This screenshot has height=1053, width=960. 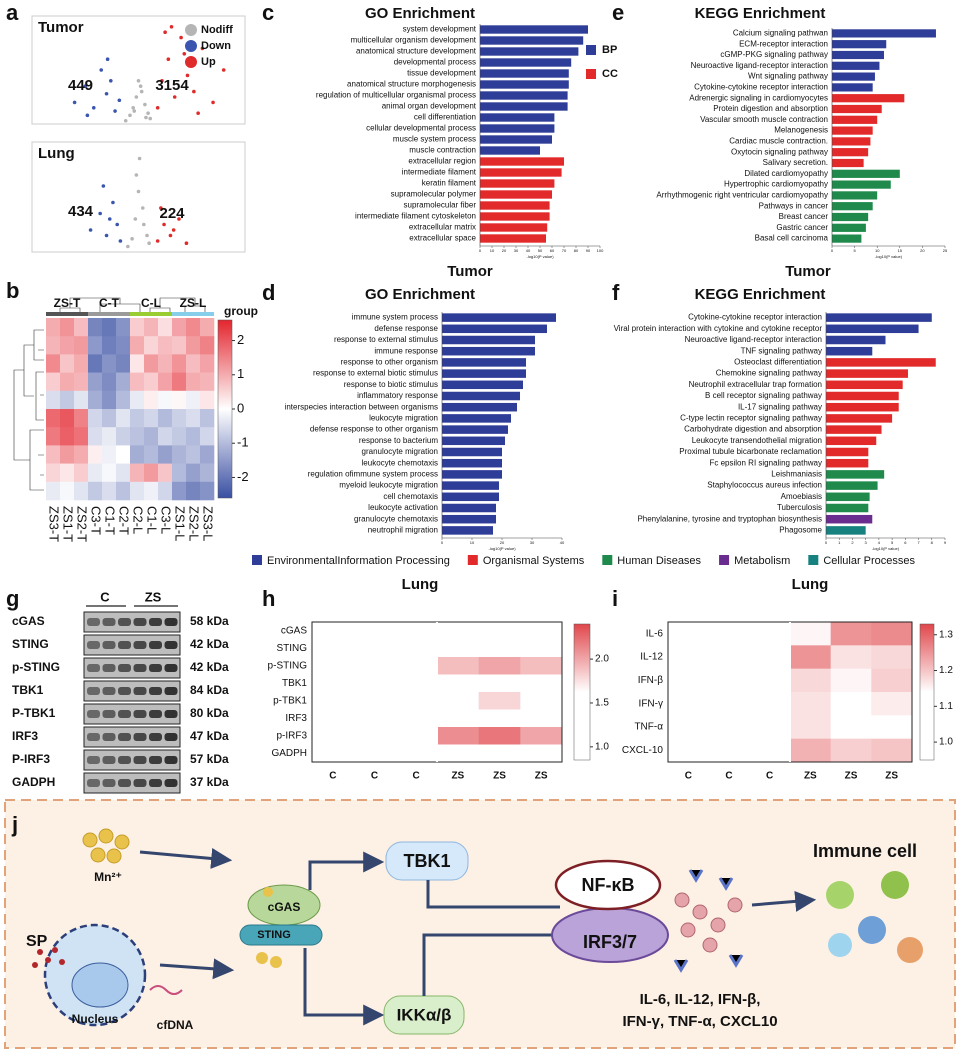 What do you see at coordinates (762, 561) in the screenshot?
I see `legend-label: Metabolism` at bounding box center [762, 561].